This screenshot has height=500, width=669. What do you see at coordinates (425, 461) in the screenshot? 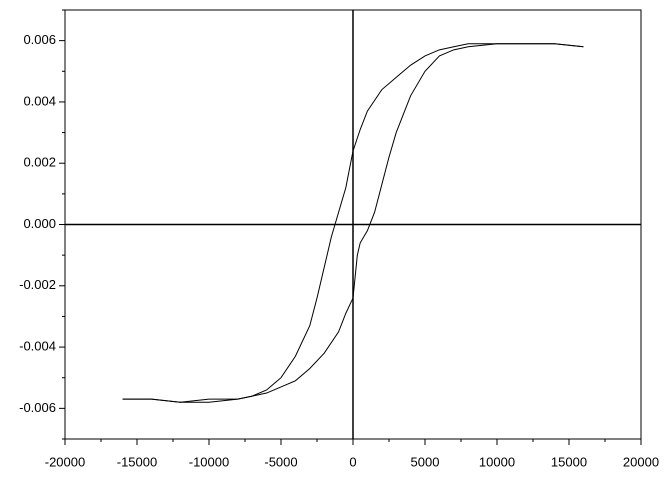
I see `x-tick-label: 5000` at bounding box center [425, 461].